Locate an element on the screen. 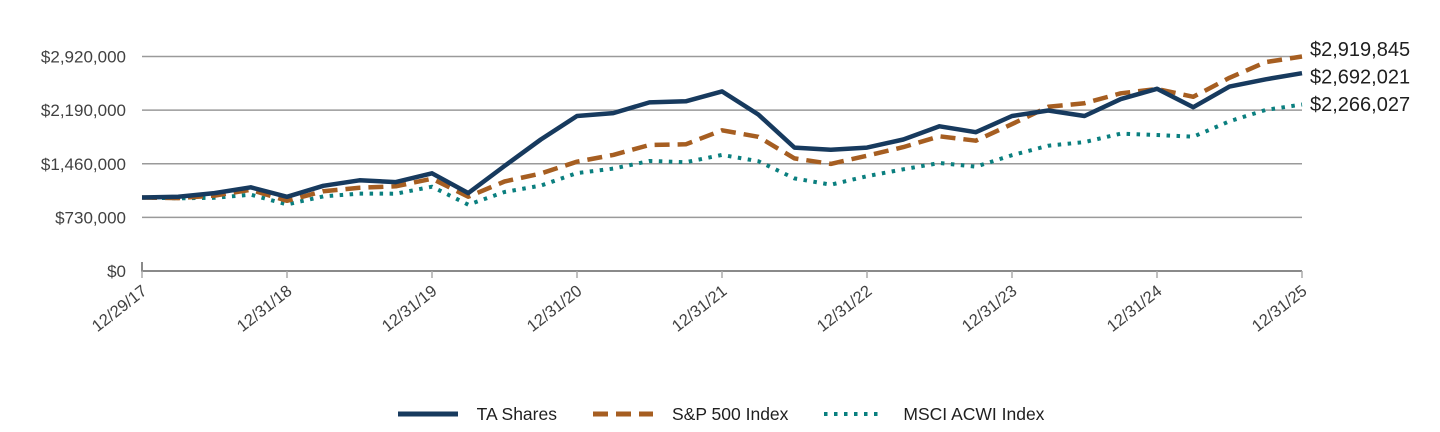 This screenshot has width=1440, height=432. legend-line-sample-dotted is located at coordinates (854, 414).